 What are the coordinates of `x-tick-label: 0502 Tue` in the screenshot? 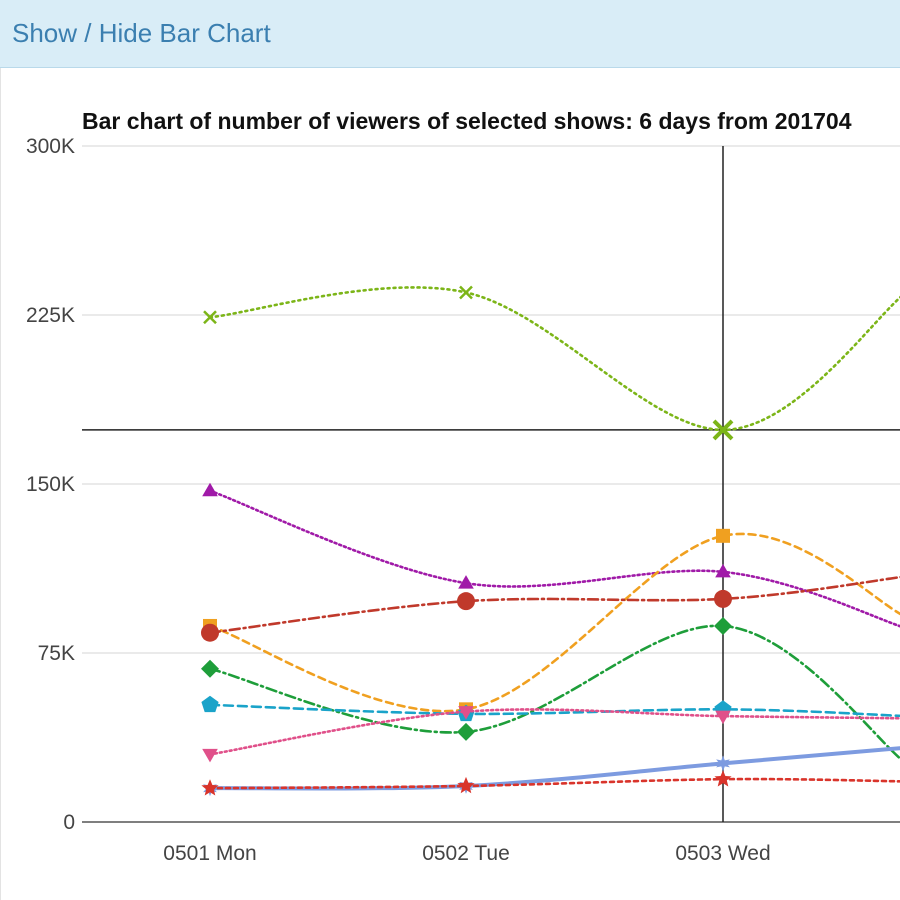 It's located at (466, 853).